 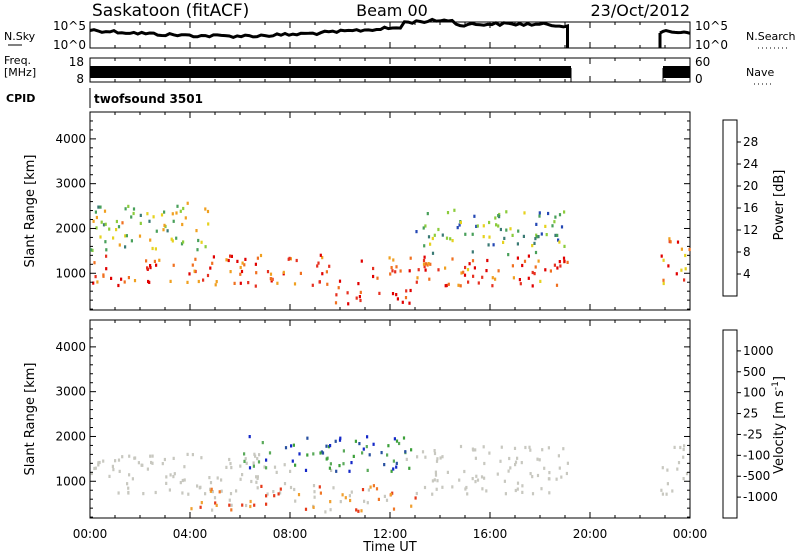 What do you see at coordinates (756, 476) in the screenshot?
I see `colorbar-tick-label: -500` at bounding box center [756, 476].